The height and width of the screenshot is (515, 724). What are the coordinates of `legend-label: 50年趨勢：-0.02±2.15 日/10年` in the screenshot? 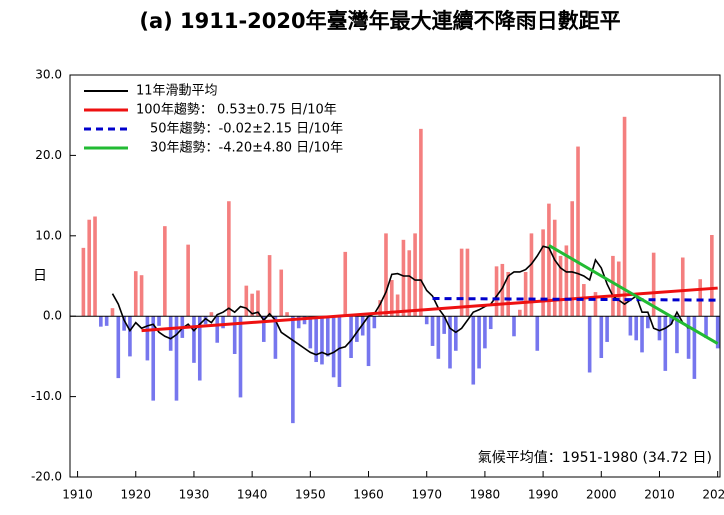 It's located at (246, 129).